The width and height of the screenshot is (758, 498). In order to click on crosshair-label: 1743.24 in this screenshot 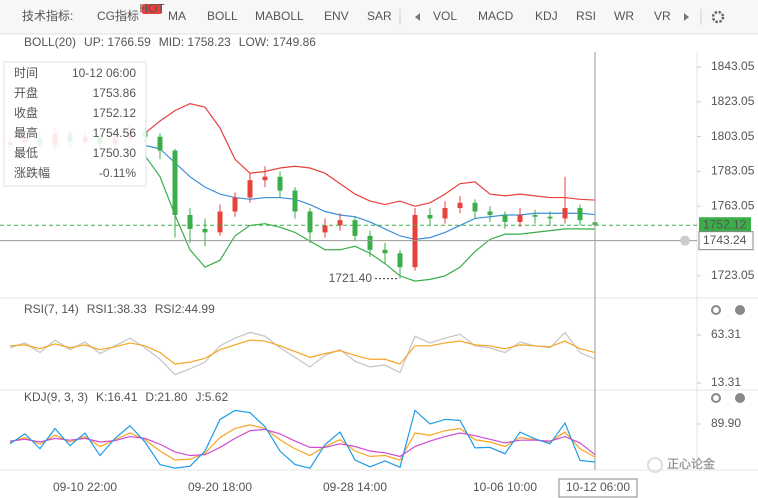, I will do `click(725, 240)`.